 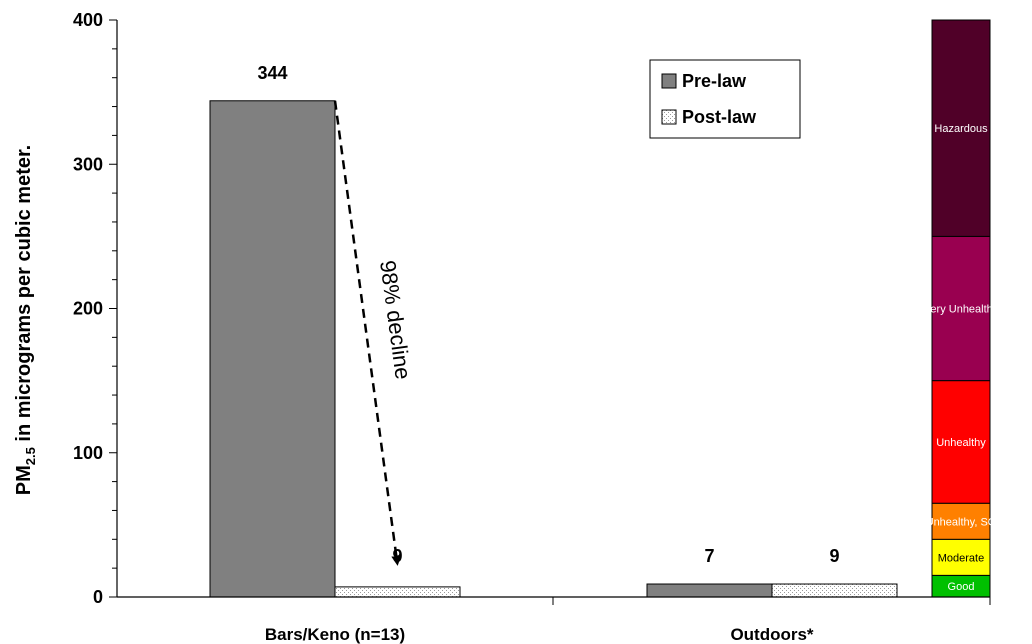 What do you see at coordinates (88, 20) in the screenshot?
I see `y-tick-label: 400` at bounding box center [88, 20].